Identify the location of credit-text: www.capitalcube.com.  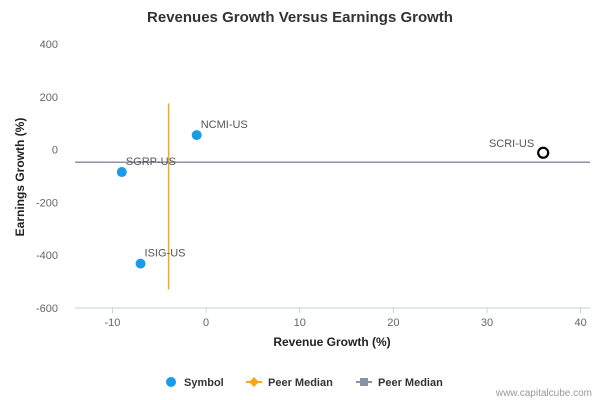
(543, 393).